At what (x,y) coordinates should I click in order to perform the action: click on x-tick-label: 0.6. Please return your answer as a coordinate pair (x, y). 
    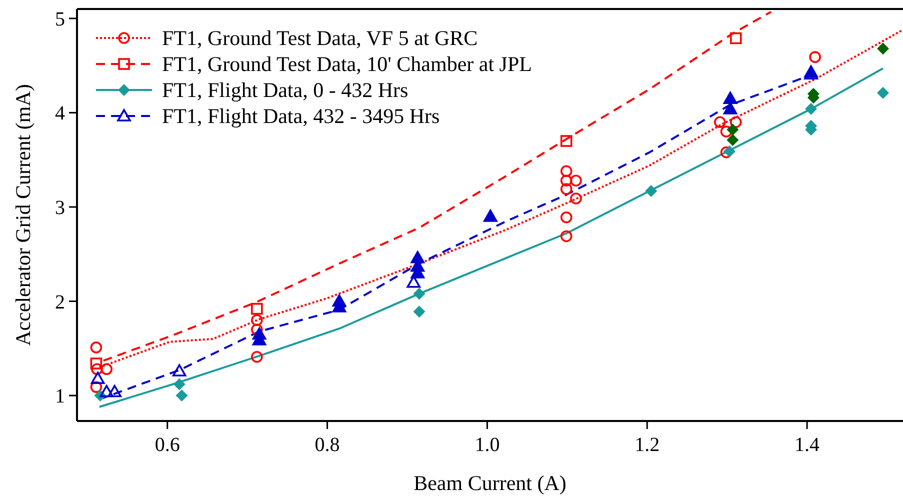
    Looking at the image, I should click on (167, 445).